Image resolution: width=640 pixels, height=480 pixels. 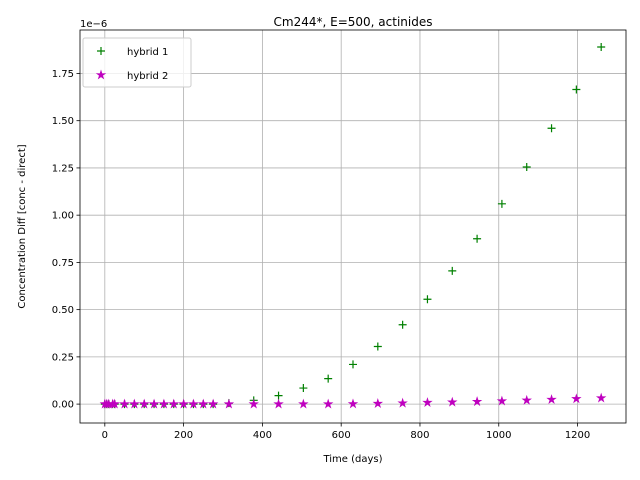 I want to click on legend: hybrid 1 hybrid 2, so click(x=137, y=62).